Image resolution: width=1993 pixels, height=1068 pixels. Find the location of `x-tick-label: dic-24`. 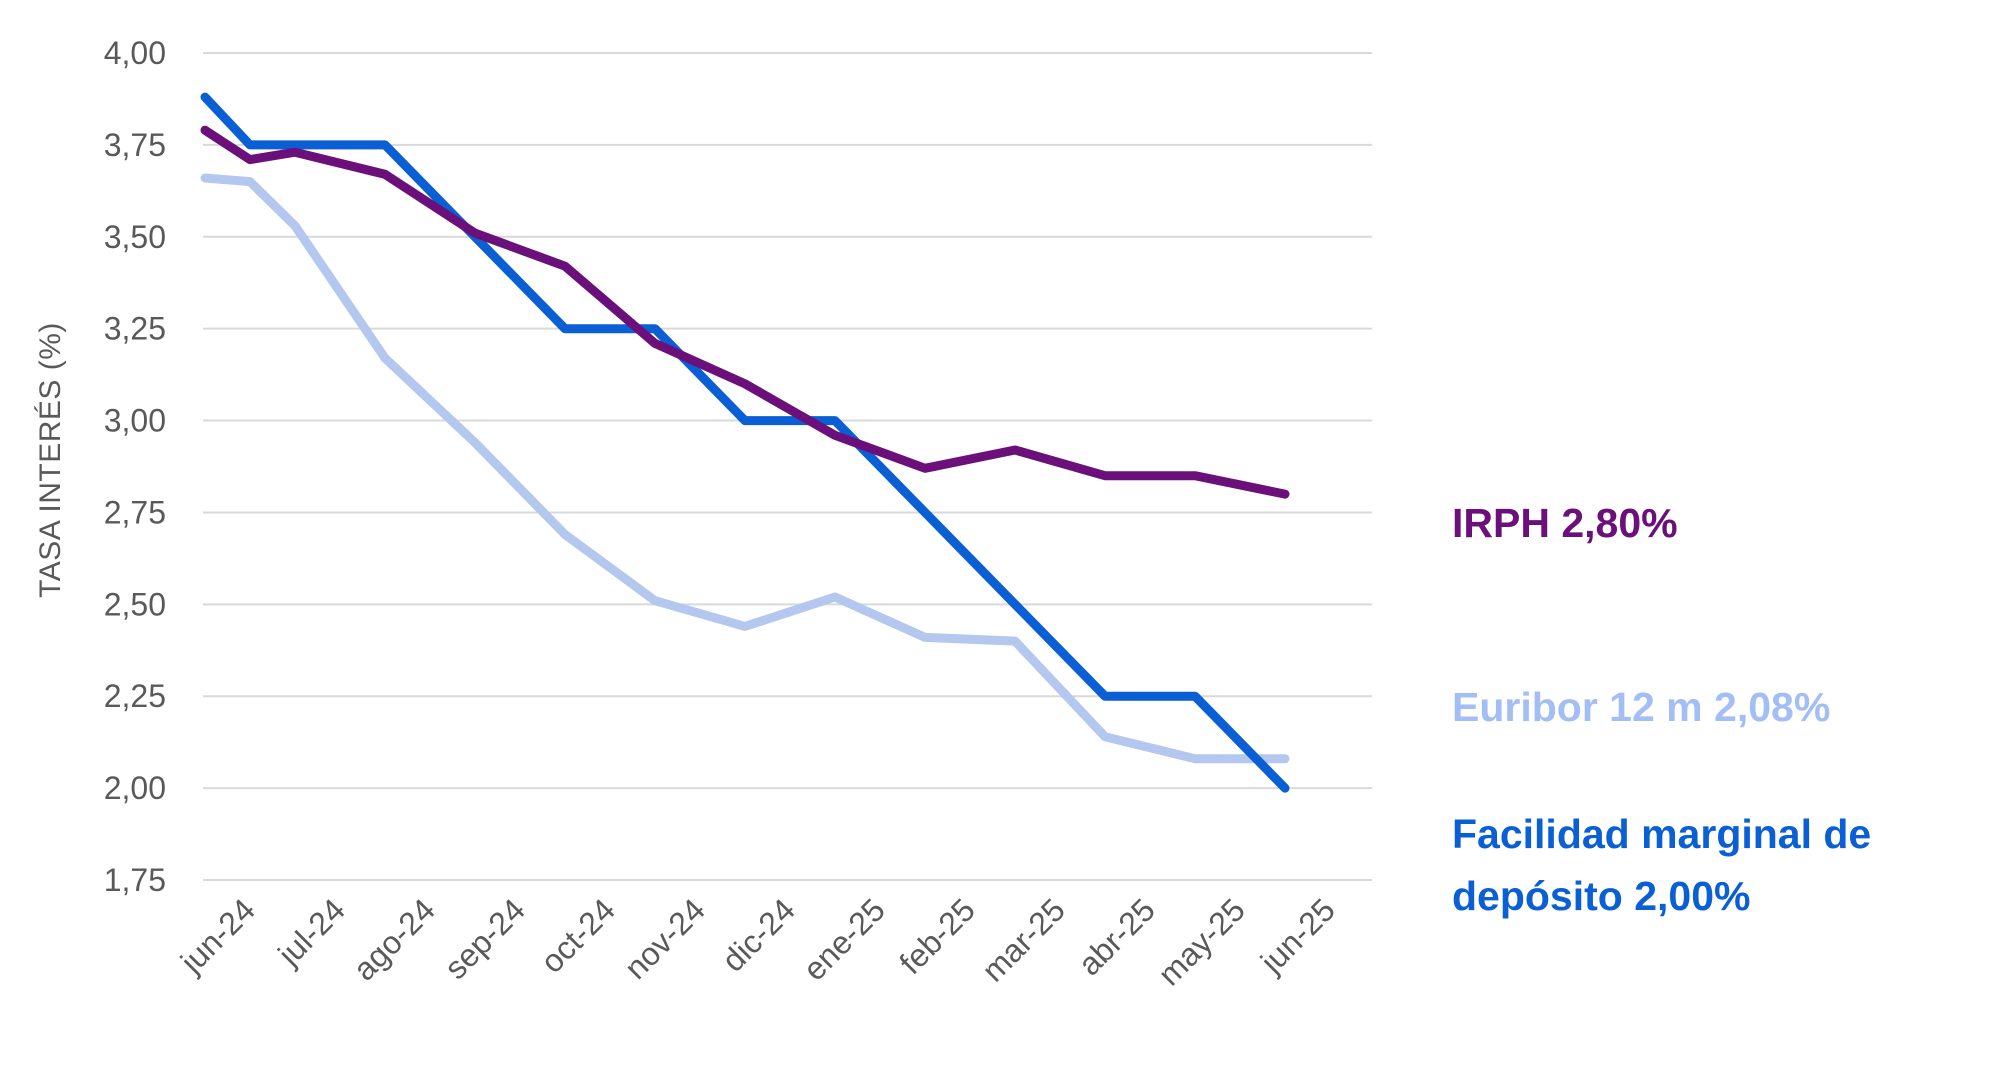

x-tick-label: dic-24 is located at coordinates (758, 934).